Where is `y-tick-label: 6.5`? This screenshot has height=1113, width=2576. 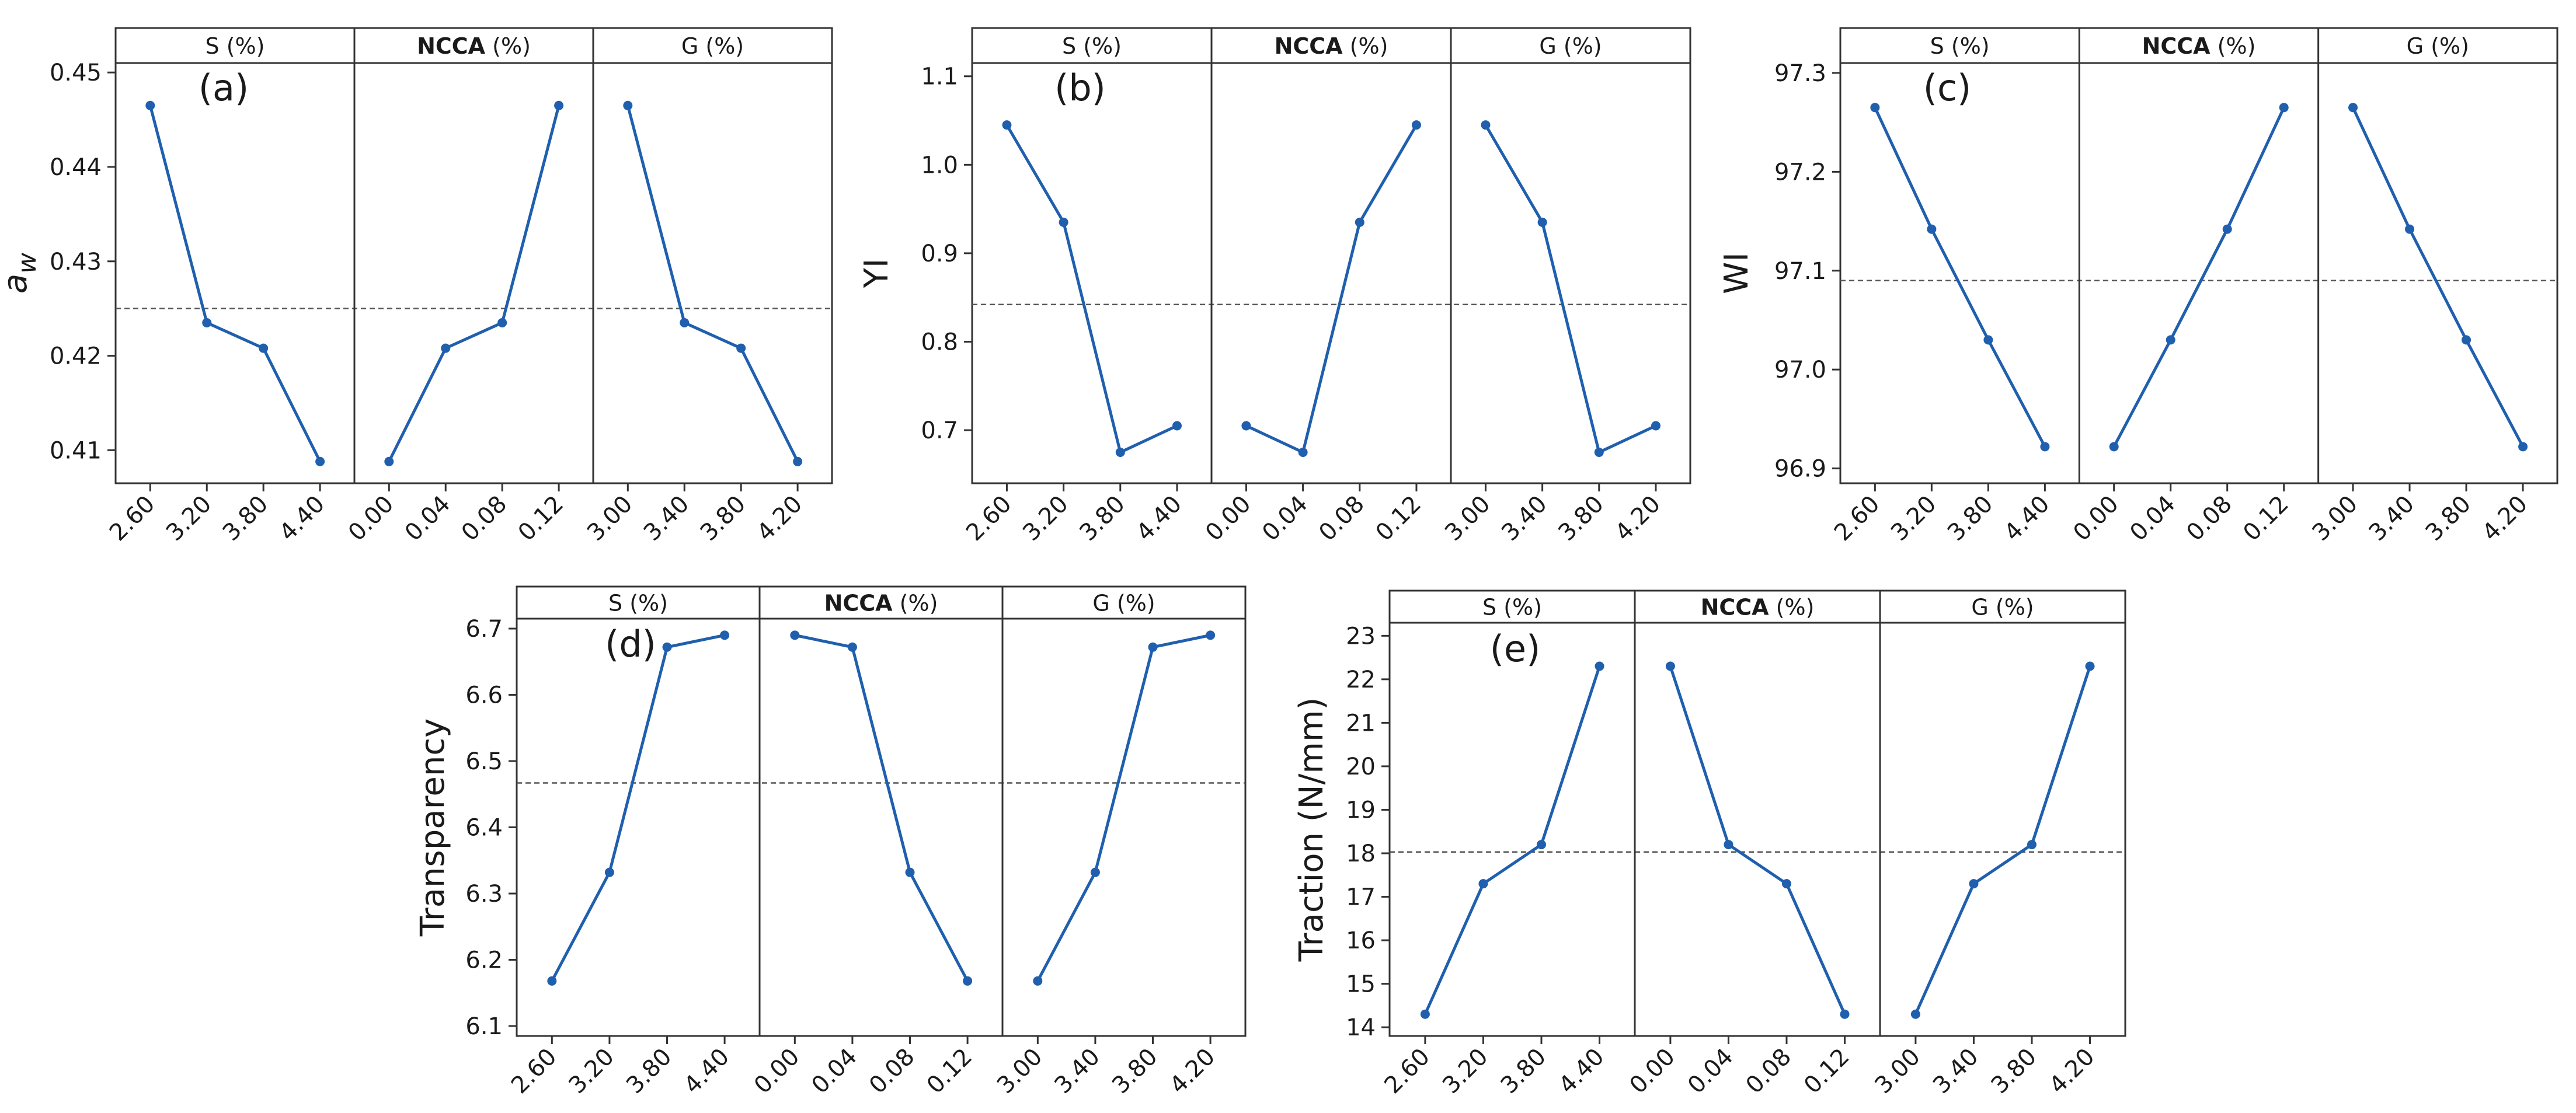
y-tick-label: 6.5 is located at coordinates (484, 761).